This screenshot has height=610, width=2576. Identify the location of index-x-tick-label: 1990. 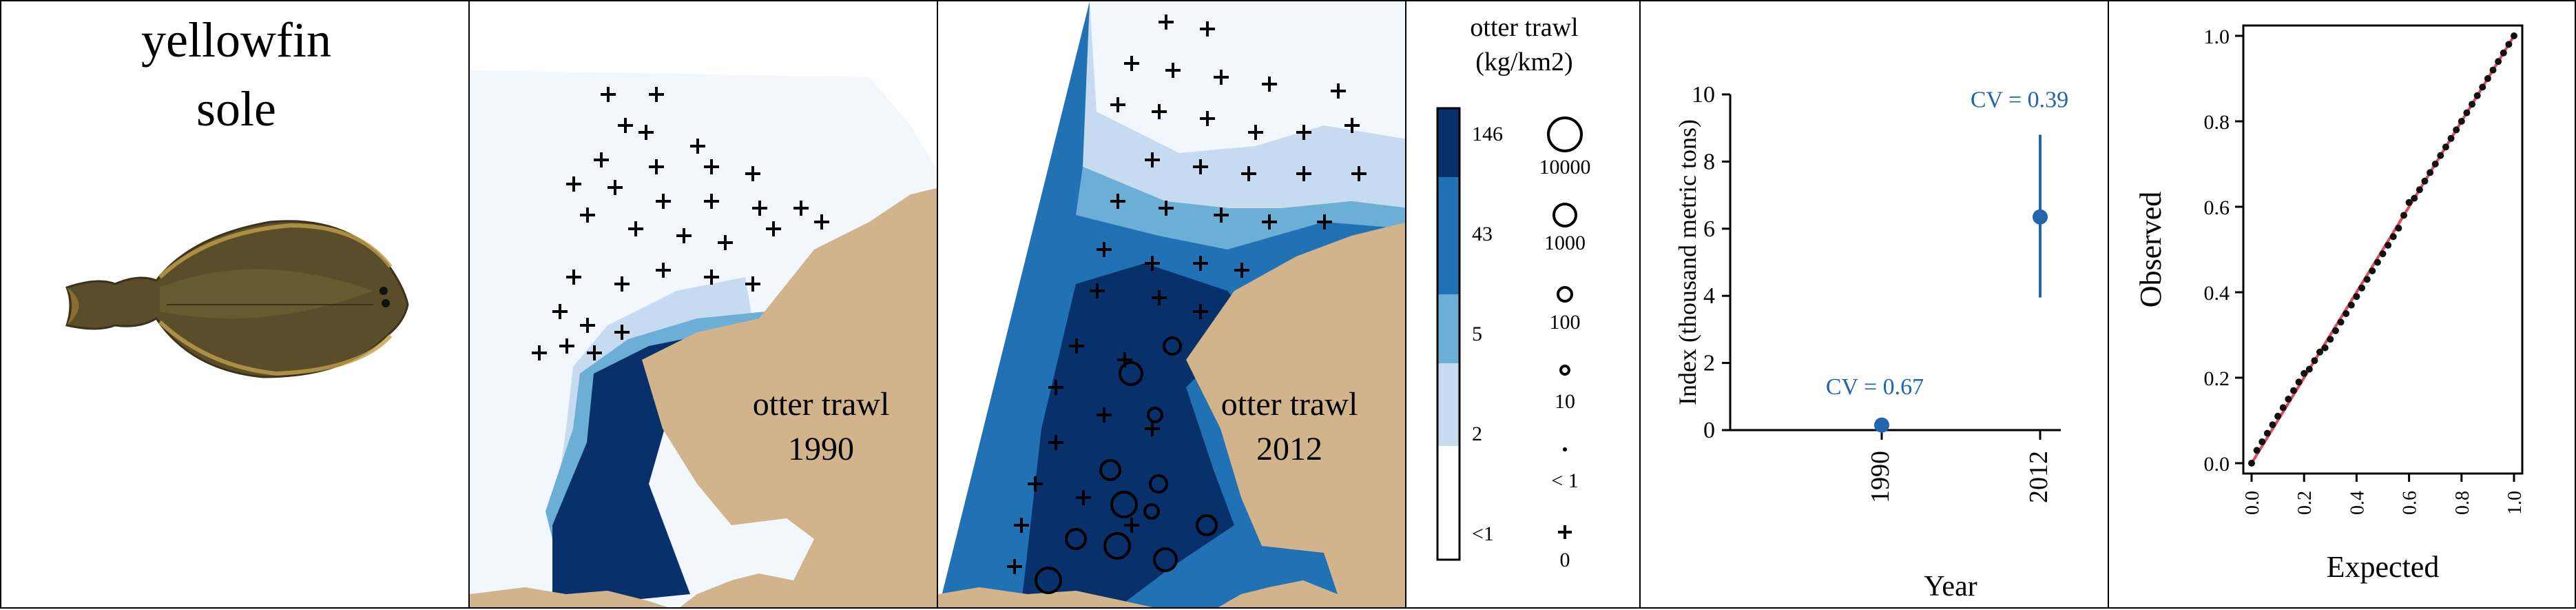
(1880, 477).